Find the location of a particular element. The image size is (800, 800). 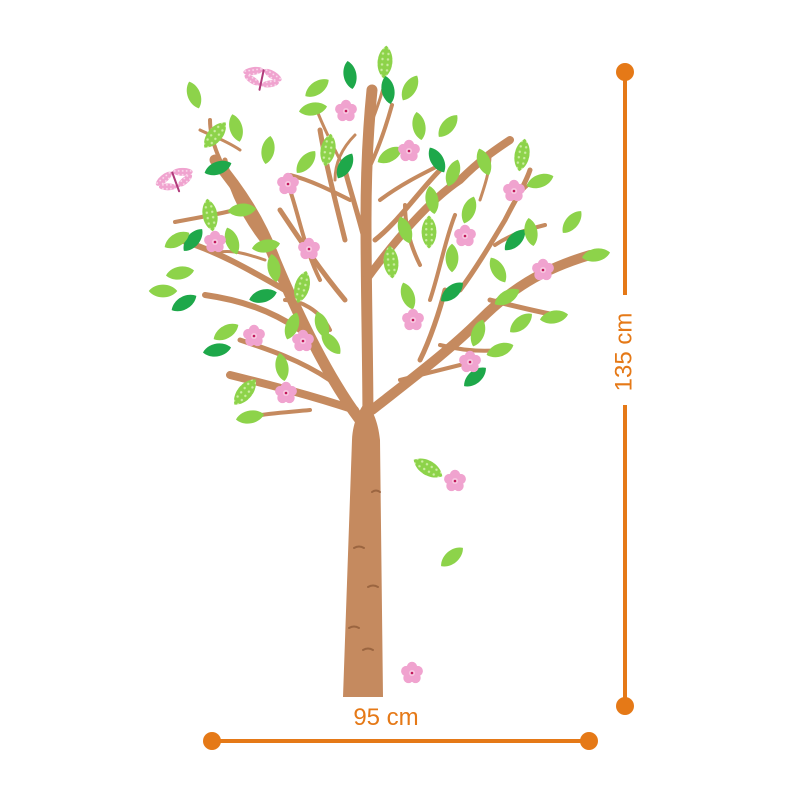

width-dimension-line: 95 cm is located at coordinates (400, 727).